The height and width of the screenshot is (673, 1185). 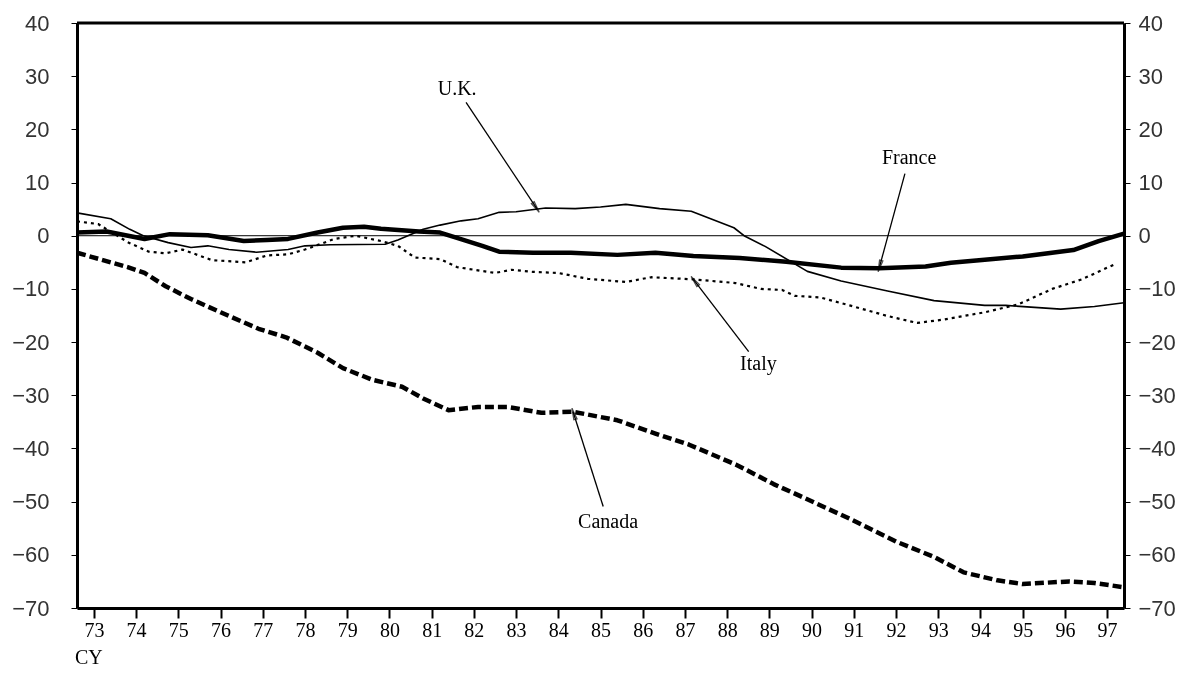 I want to click on y-tick-label: −50, so click(x=31, y=502).